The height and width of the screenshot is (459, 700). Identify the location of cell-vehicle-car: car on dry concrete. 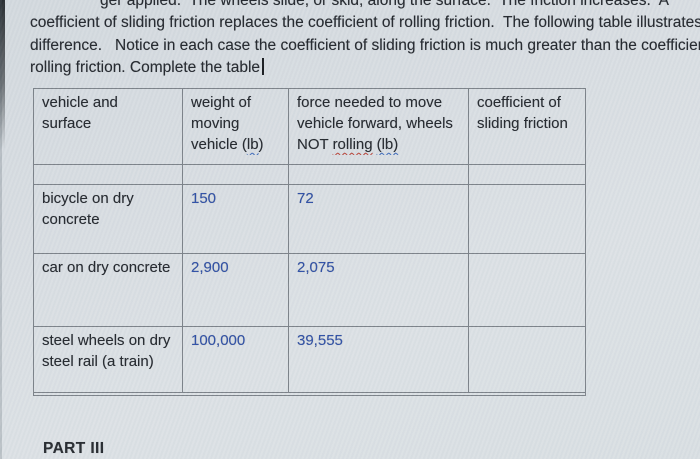
(108, 290).